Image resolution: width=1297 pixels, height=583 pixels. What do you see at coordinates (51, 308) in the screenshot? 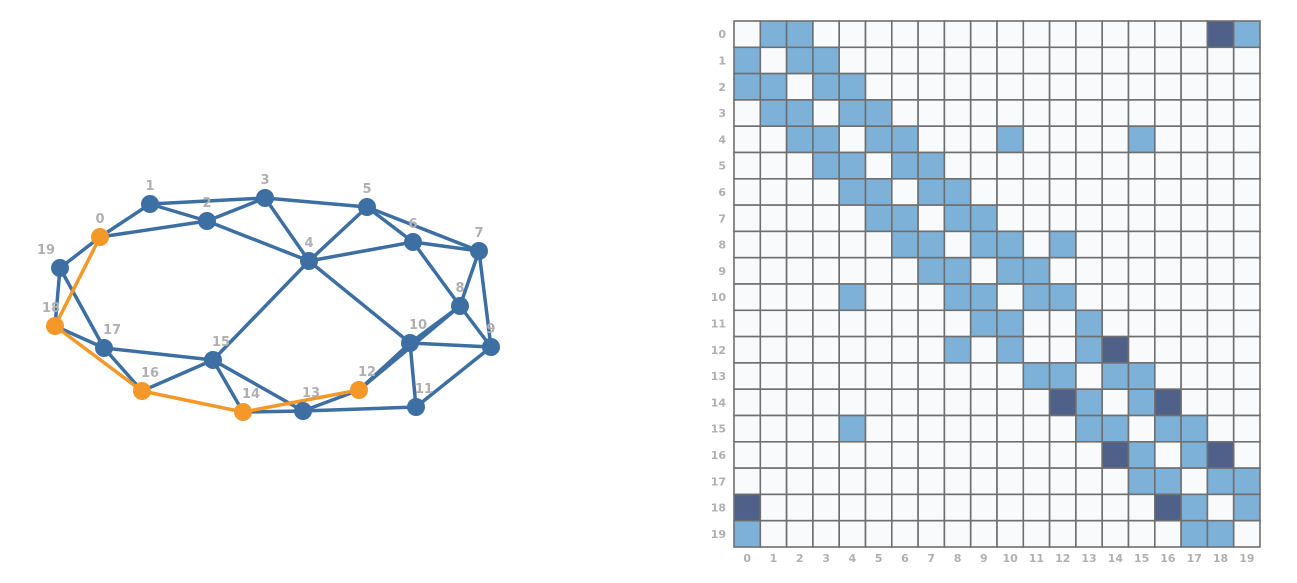
I see `node-label: 18` at bounding box center [51, 308].